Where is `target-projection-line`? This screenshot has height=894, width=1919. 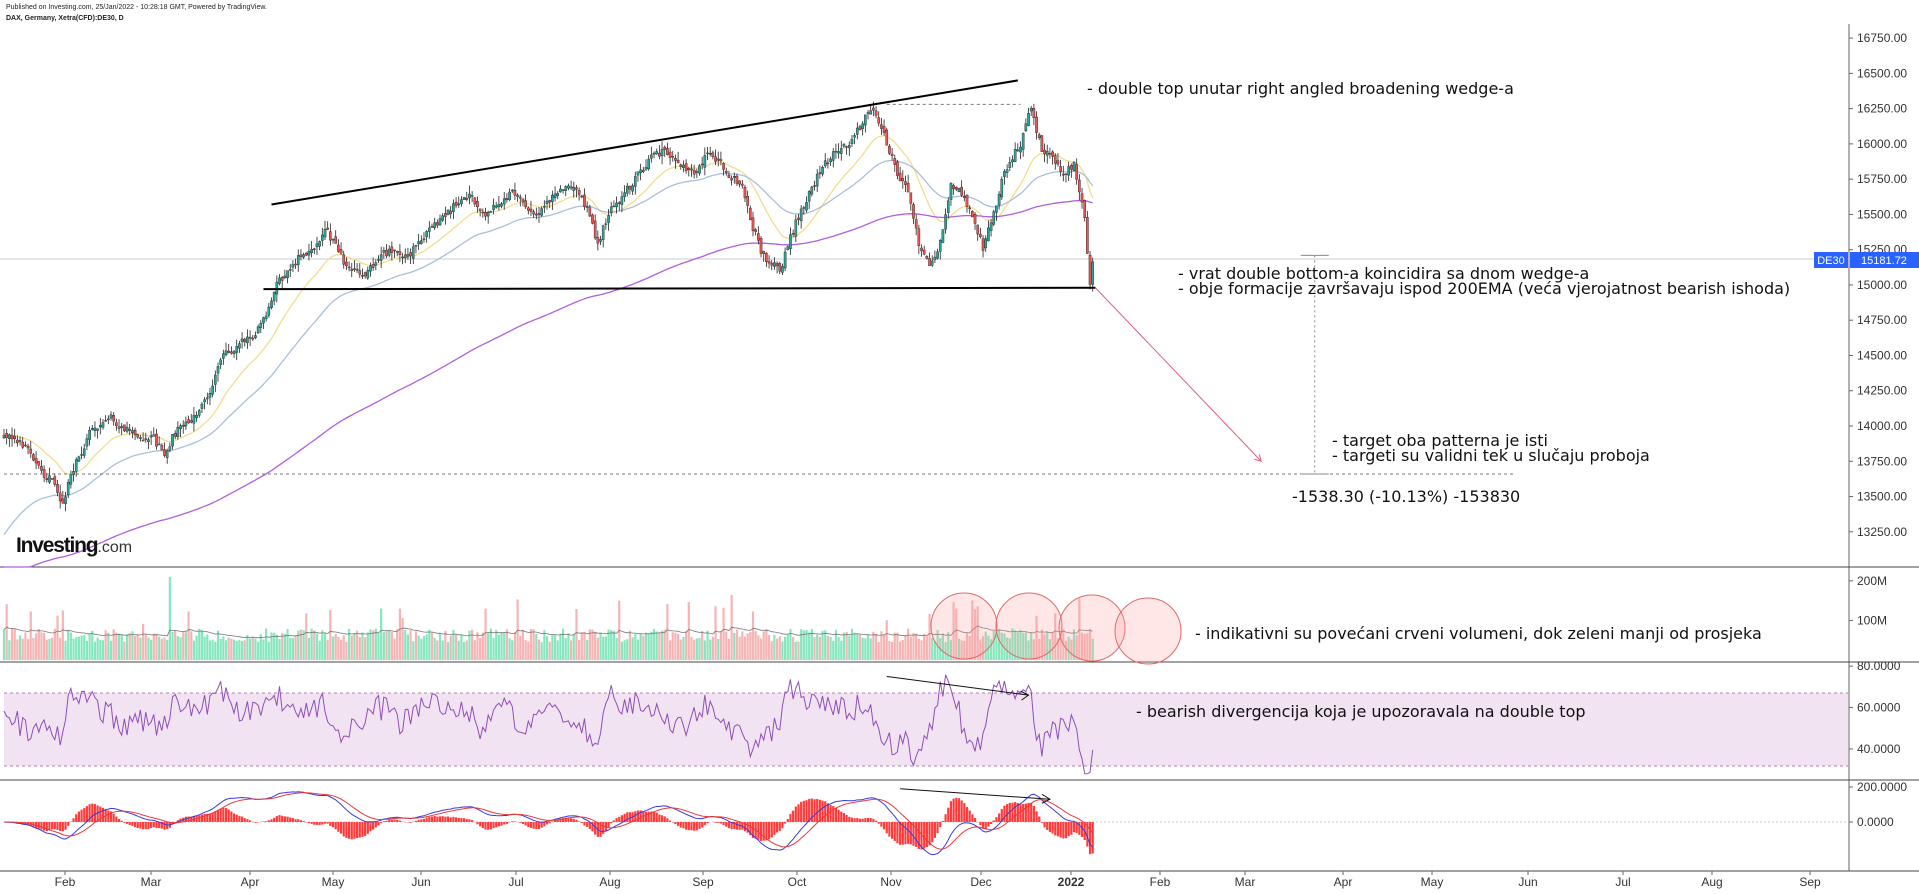 target-projection-line is located at coordinates (1178, 374).